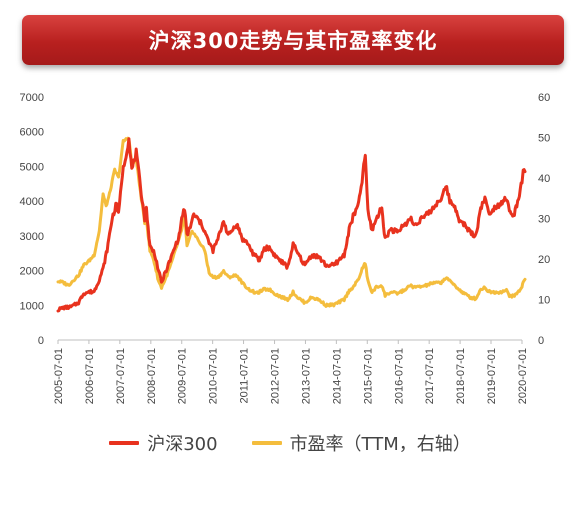 The height and width of the screenshot is (530, 580). What do you see at coordinates (430, 376) in the screenshot?
I see `x-tick-label: 2017-07-01` at bounding box center [430, 376].